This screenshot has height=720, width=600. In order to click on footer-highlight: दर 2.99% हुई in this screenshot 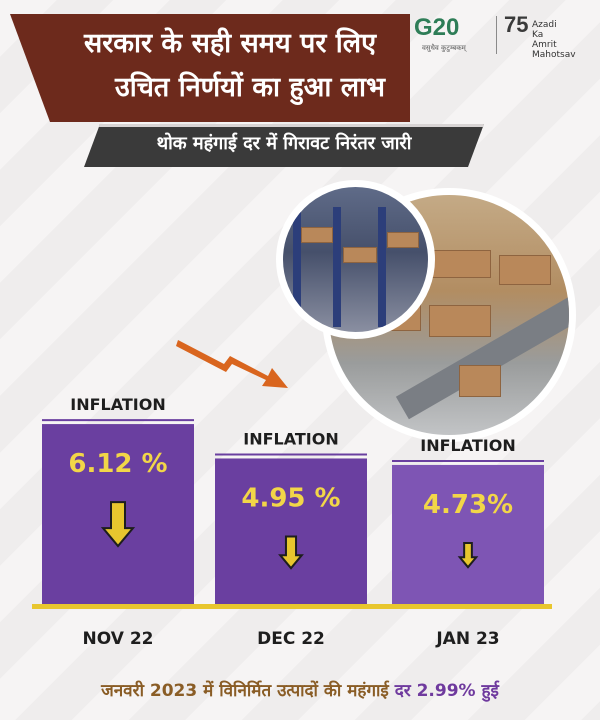, I will do `click(446, 691)`.